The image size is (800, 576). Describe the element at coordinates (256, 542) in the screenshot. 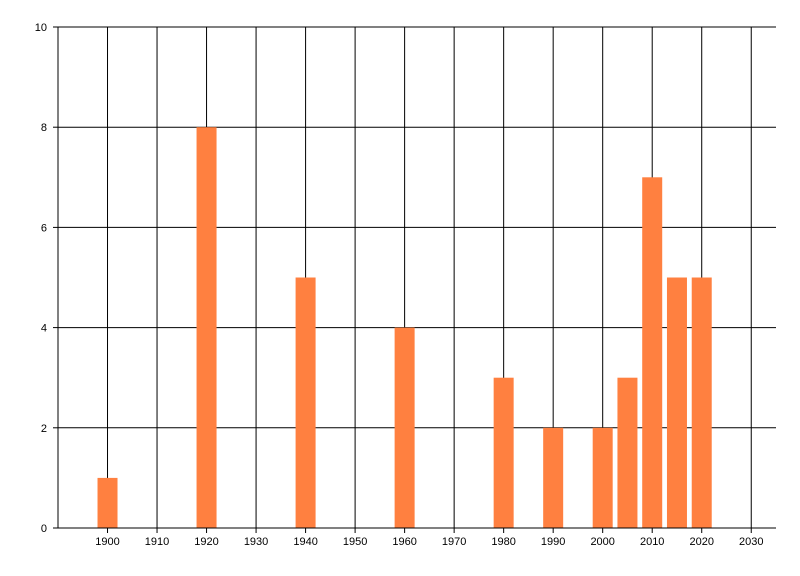

I see `x-tick-label: 1930` at that location.